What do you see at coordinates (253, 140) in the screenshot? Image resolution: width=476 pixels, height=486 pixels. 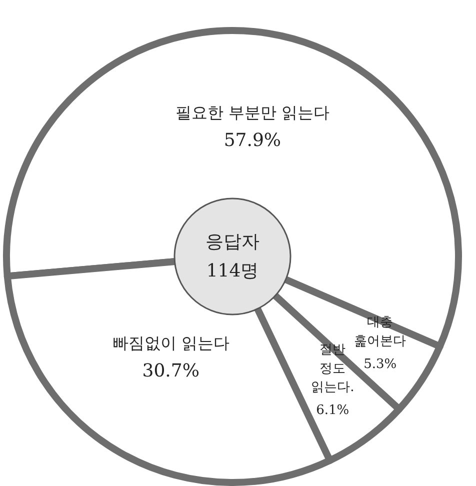 I see `data-label: 57.9%` at bounding box center [253, 140].